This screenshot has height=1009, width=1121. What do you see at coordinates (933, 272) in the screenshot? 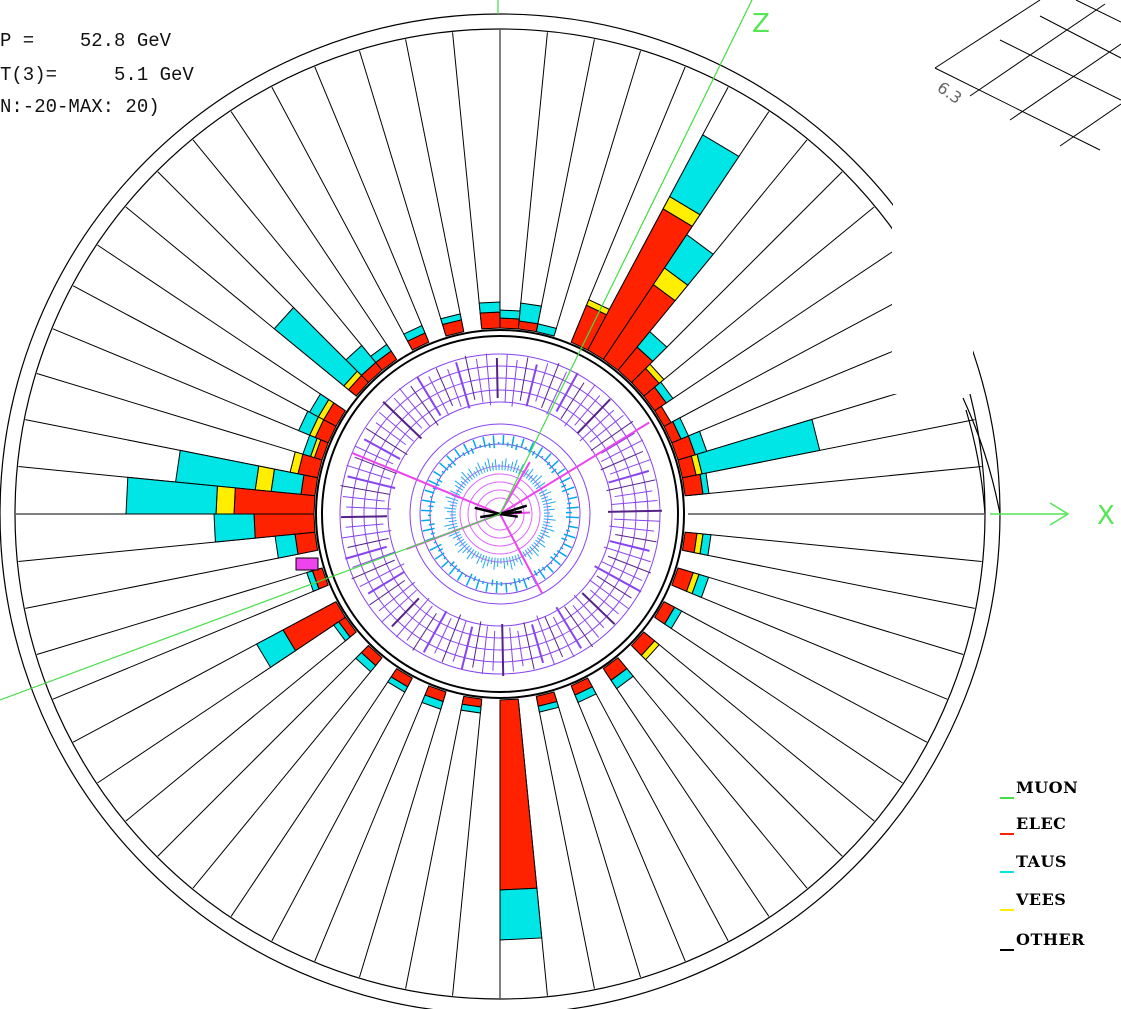
I see `mask-region` at bounding box center [933, 272].